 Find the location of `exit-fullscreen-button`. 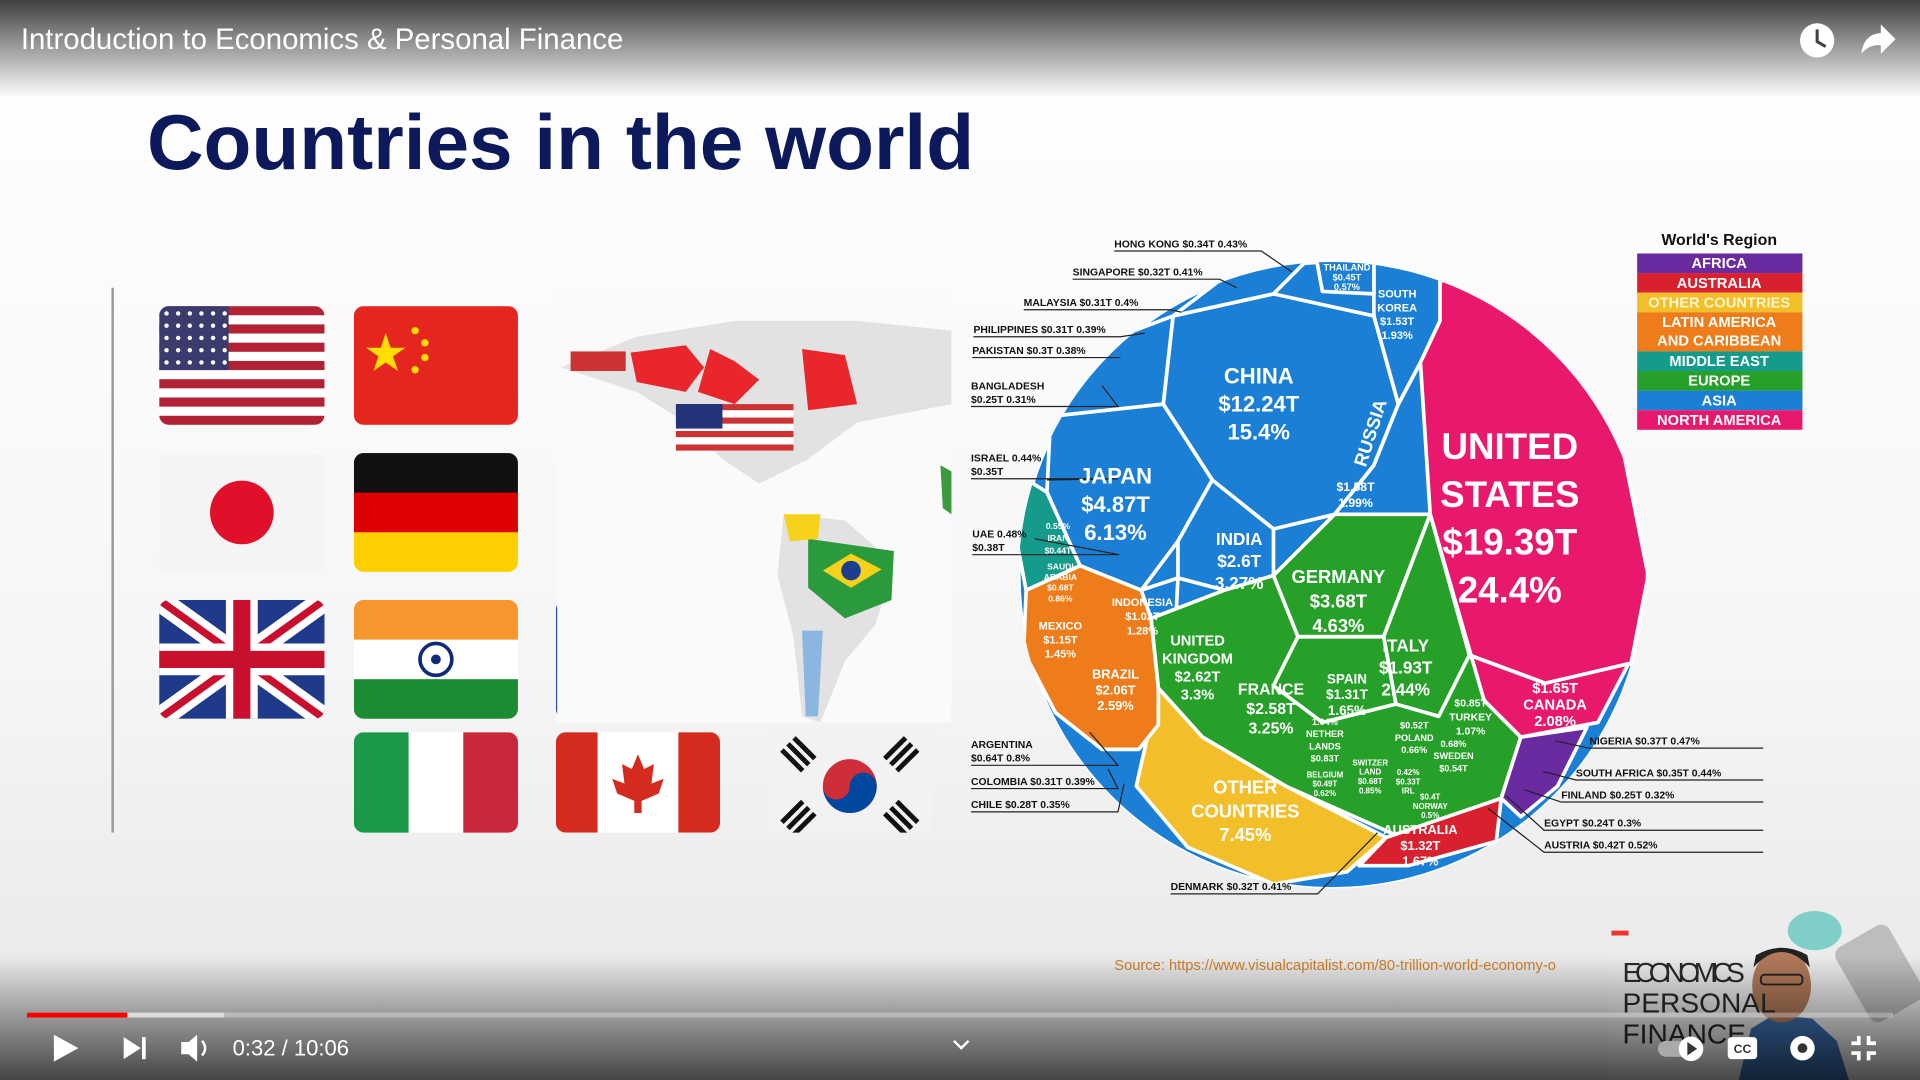

exit-fullscreen-button is located at coordinates (1863, 1048).